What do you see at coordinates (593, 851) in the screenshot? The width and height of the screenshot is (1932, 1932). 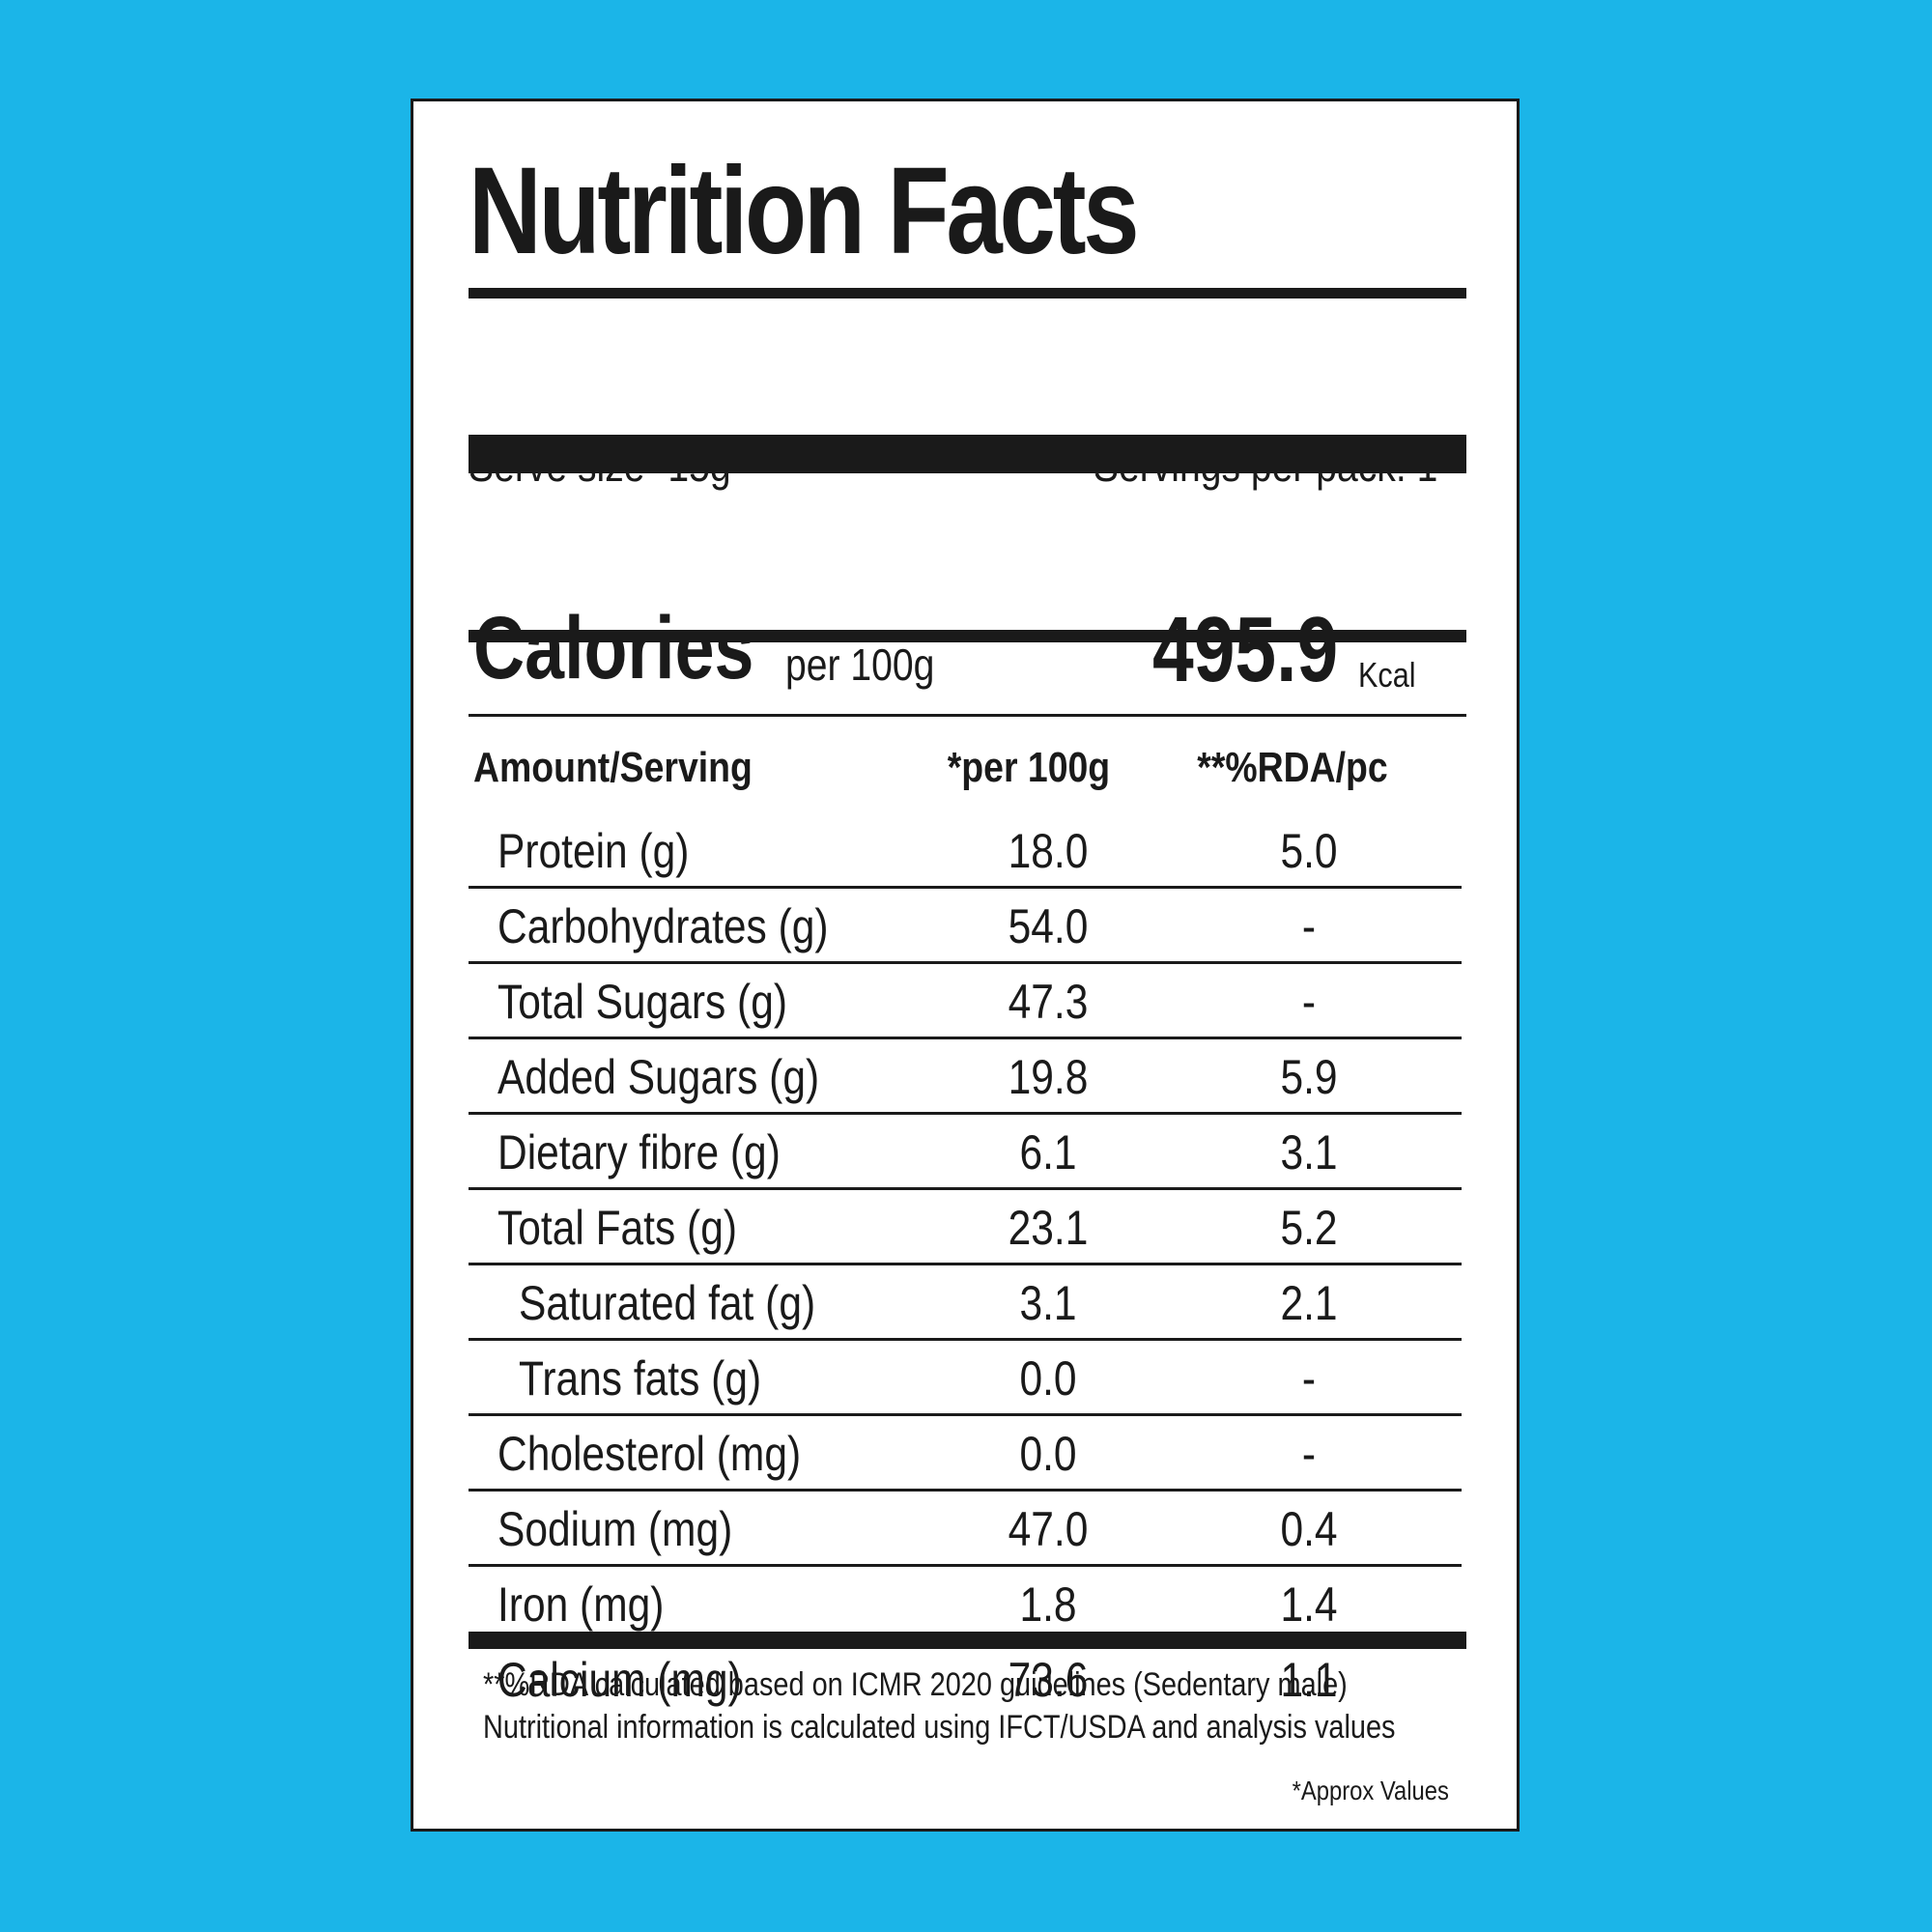 I see `nutrient-name: Protein (g)` at bounding box center [593, 851].